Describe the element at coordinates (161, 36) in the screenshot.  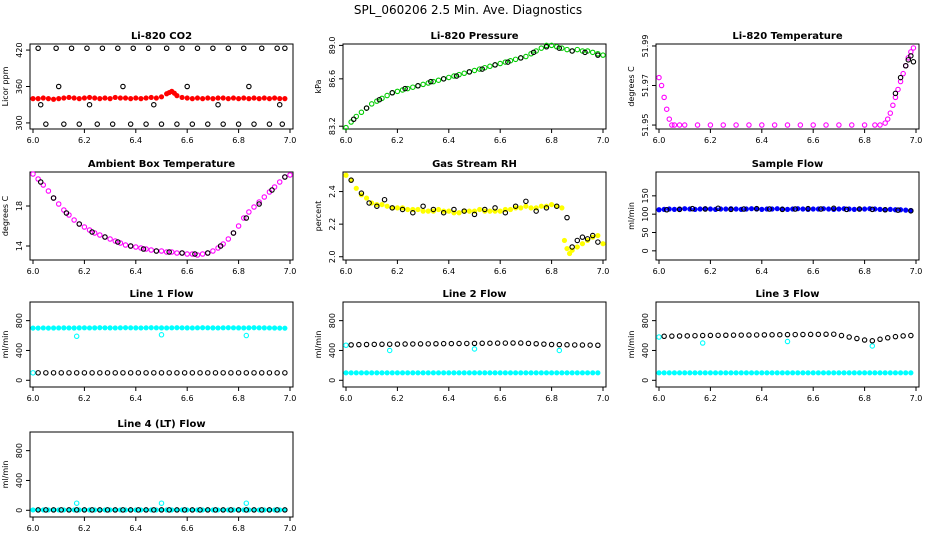
I see `panel-title: Li-820 CO2` at that location.